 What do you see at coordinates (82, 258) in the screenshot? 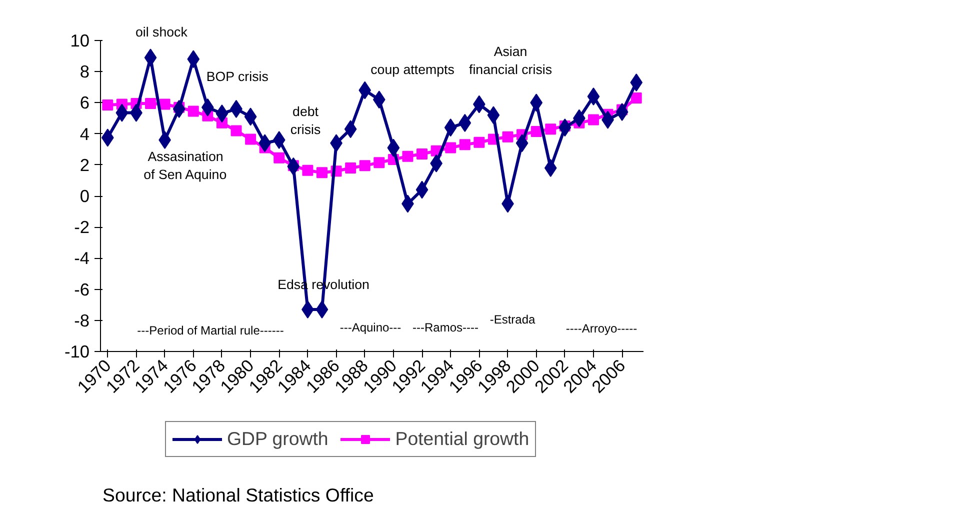
I see `y-tick-label: -4` at bounding box center [82, 258].